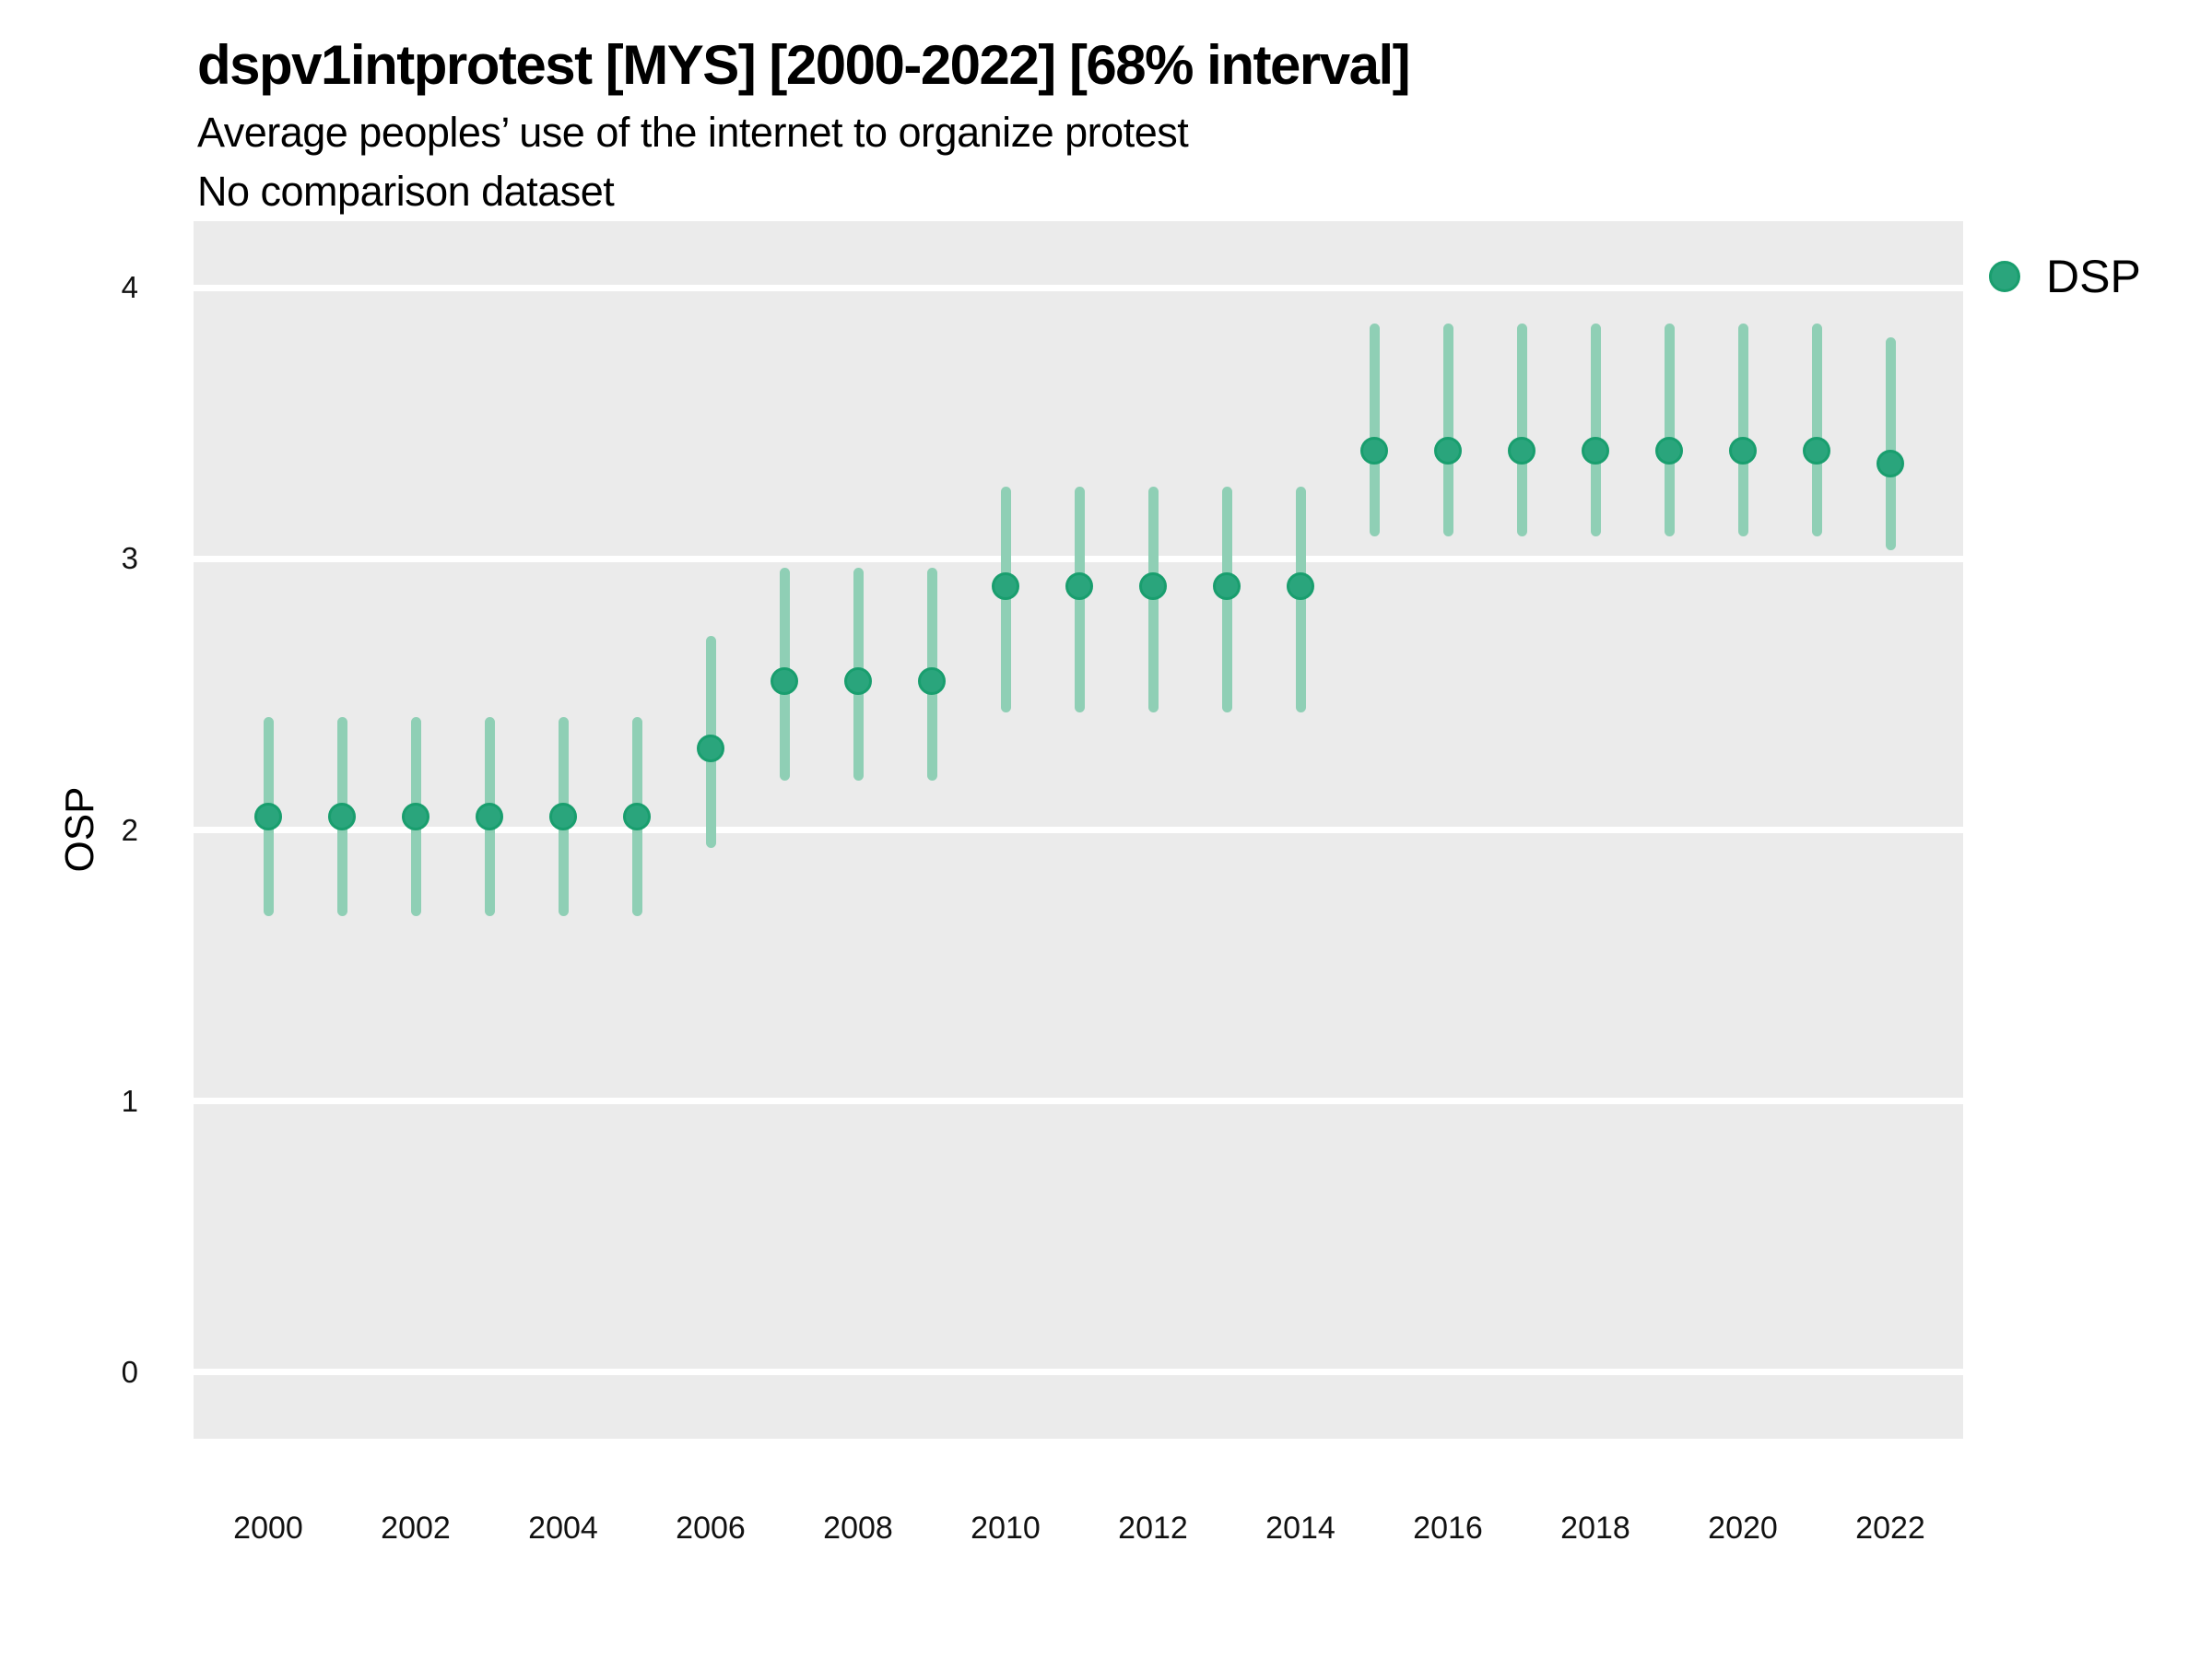 Image resolution: width=2212 pixels, height=1659 pixels. What do you see at coordinates (1816, 450) in the screenshot?
I see `data-point-2021` at bounding box center [1816, 450].